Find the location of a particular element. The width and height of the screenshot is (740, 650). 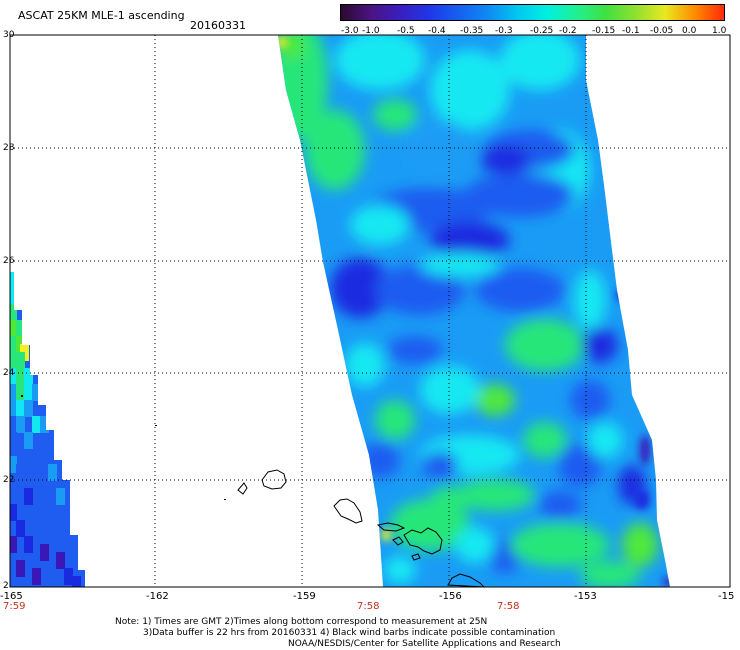

island-maui is located at coordinates (423, 541).